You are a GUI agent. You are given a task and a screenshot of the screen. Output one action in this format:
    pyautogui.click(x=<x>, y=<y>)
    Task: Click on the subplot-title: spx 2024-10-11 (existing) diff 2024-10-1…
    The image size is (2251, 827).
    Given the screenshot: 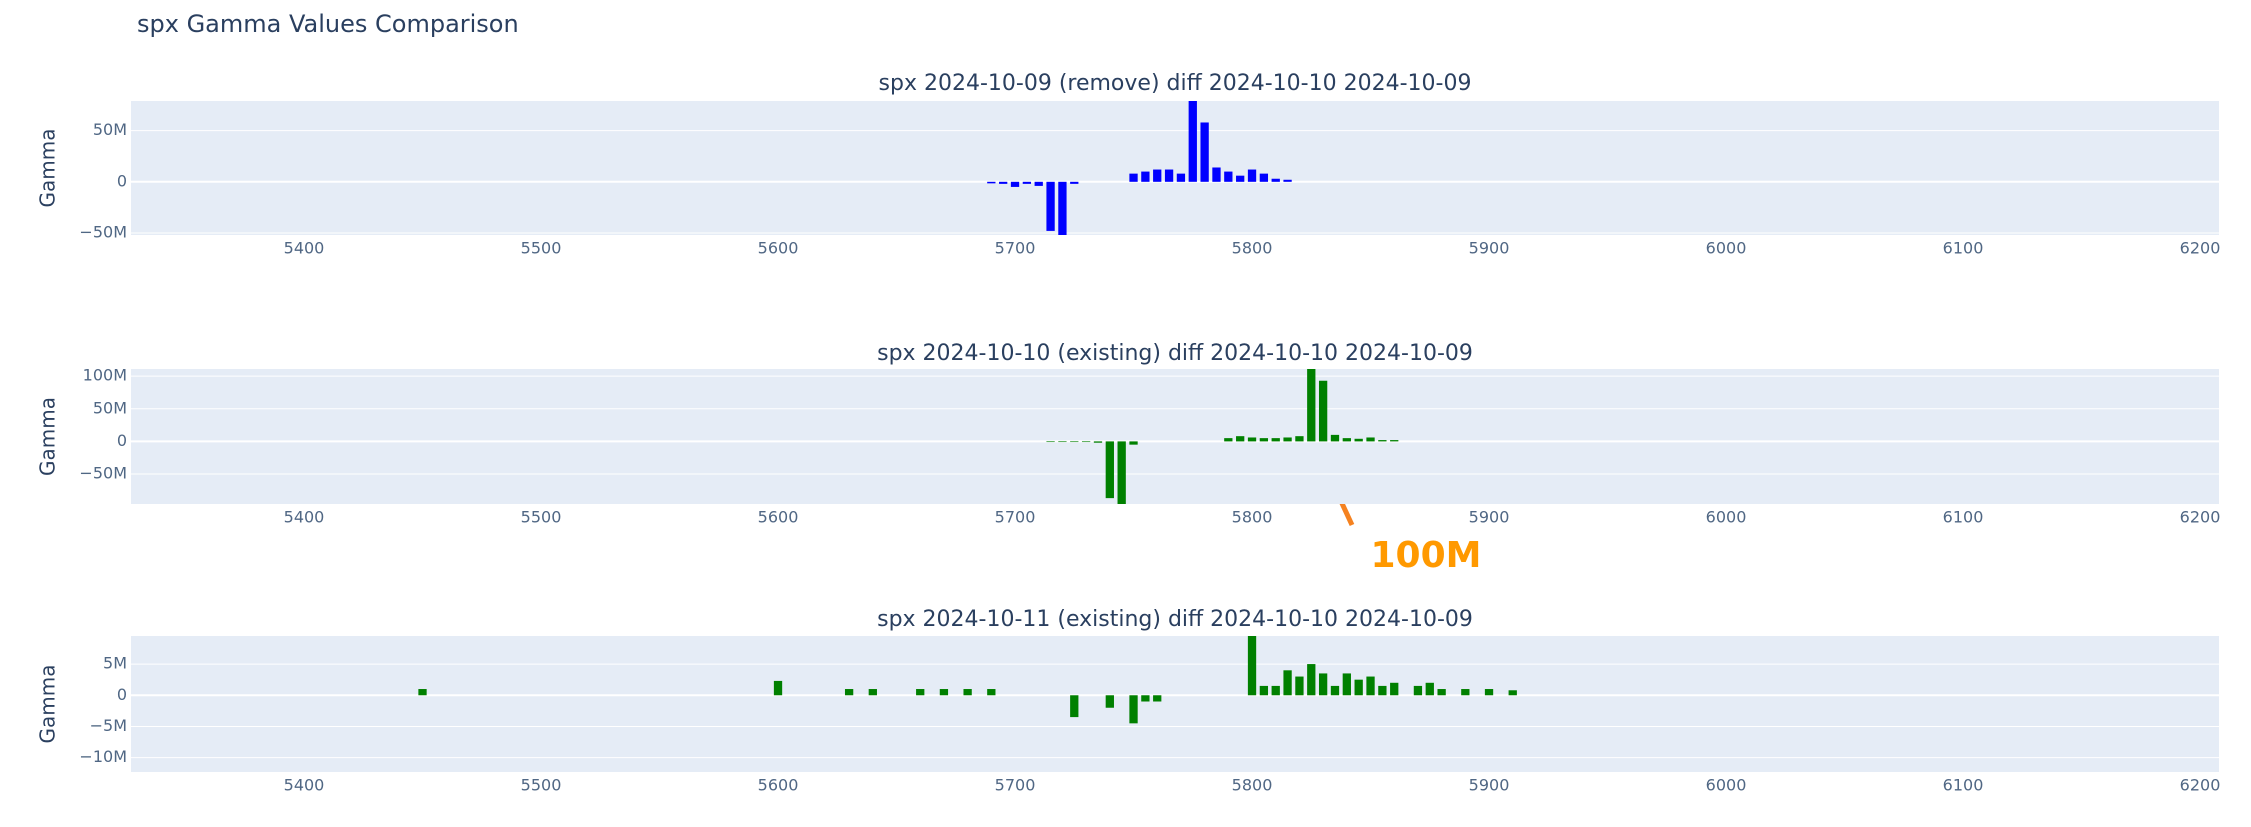 What is the action you would take?
    pyautogui.click(x=1175, y=619)
    